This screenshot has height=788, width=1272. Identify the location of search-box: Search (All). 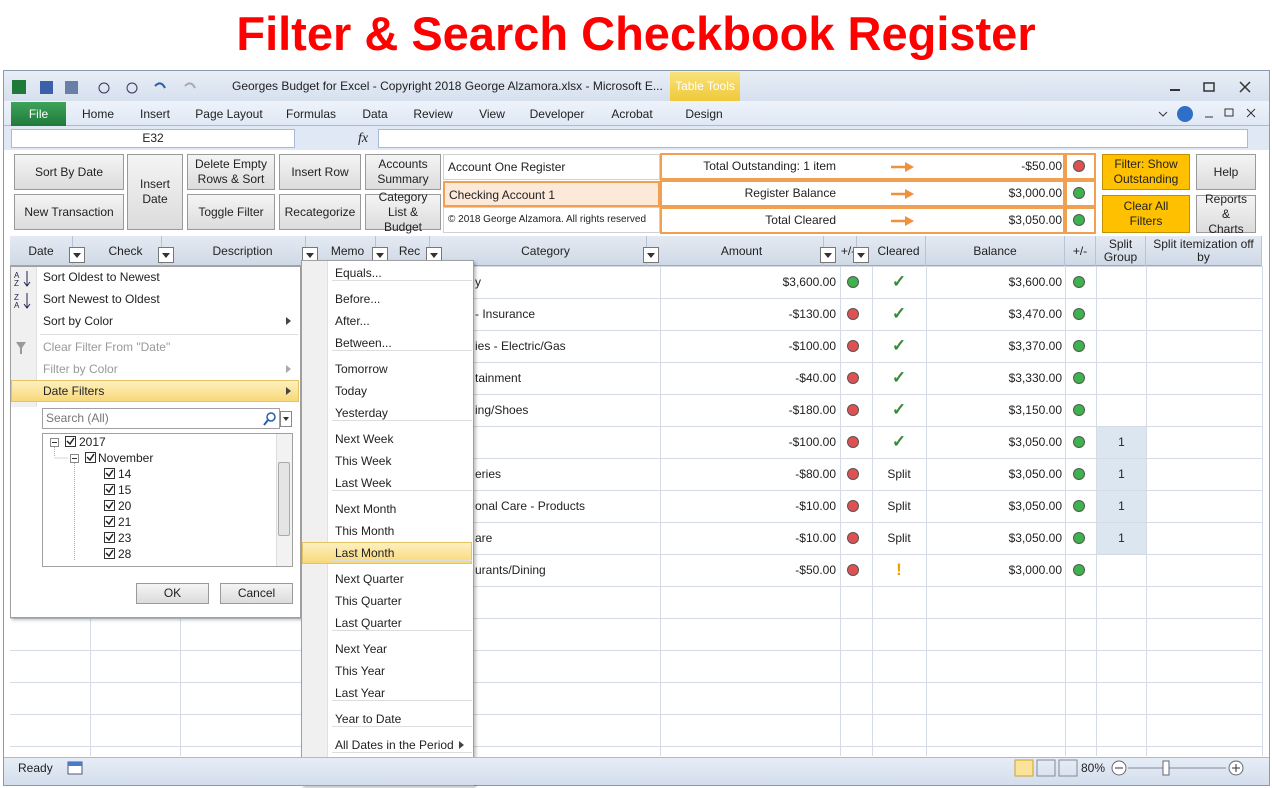
(161, 418).